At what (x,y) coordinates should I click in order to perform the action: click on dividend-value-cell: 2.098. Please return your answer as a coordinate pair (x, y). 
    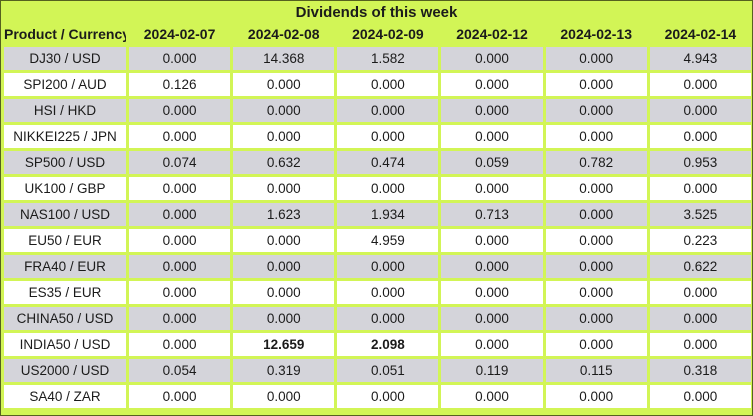
    Looking at the image, I should click on (388, 344).